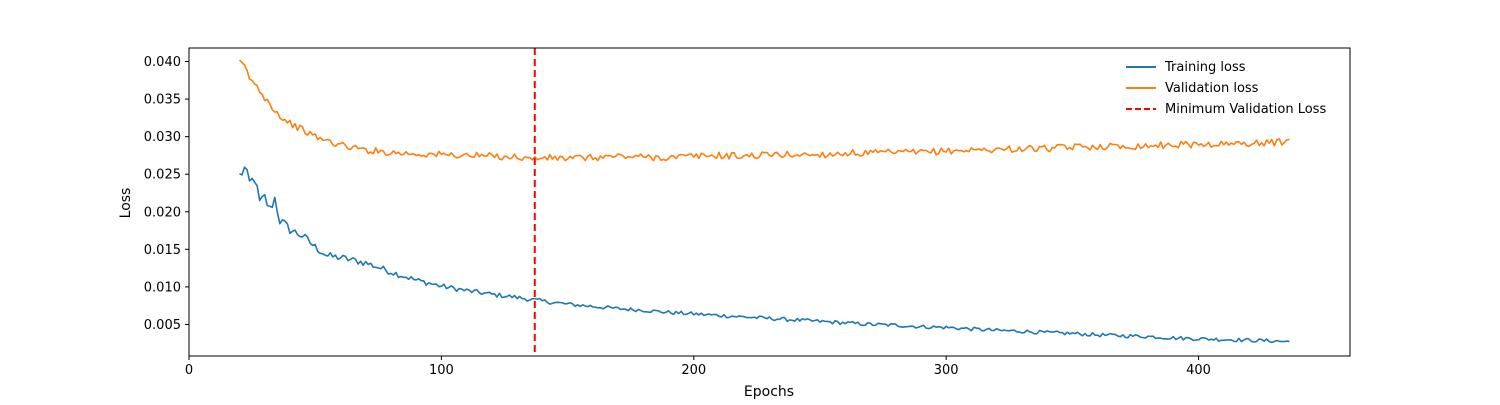  What do you see at coordinates (693, 370) in the screenshot?
I see `x-tick-label: 200` at bounding box center [693, 370].